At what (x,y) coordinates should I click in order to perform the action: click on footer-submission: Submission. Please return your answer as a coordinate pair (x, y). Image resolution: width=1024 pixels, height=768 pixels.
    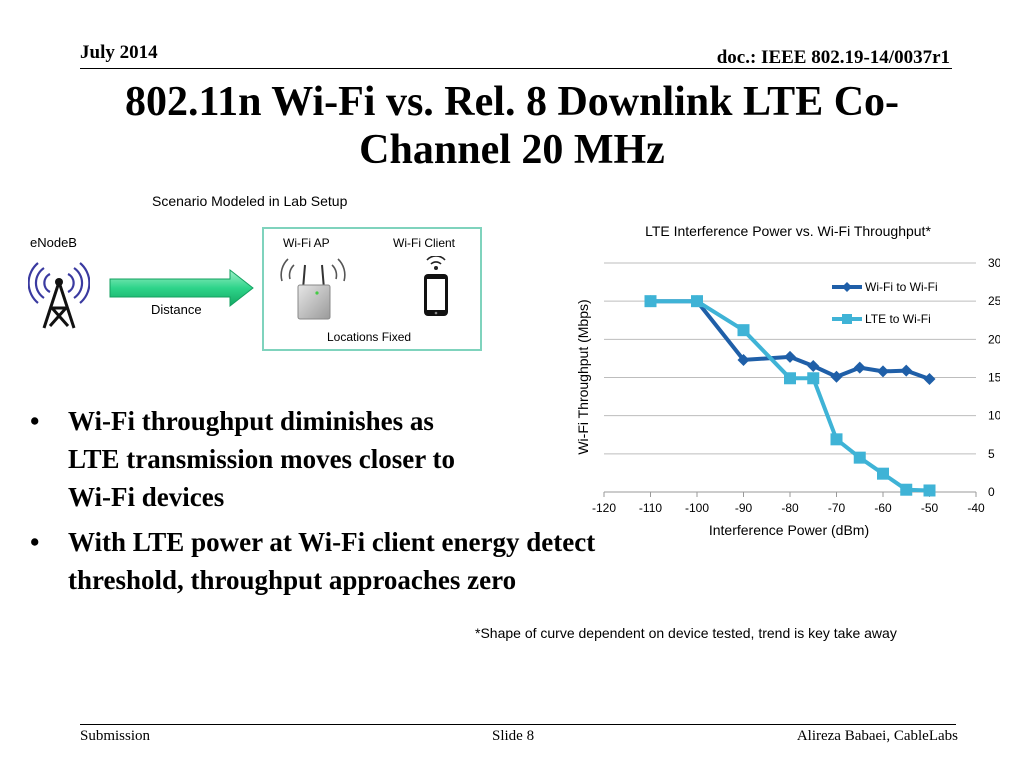
    Looking at the image, I should click on (115, 736).